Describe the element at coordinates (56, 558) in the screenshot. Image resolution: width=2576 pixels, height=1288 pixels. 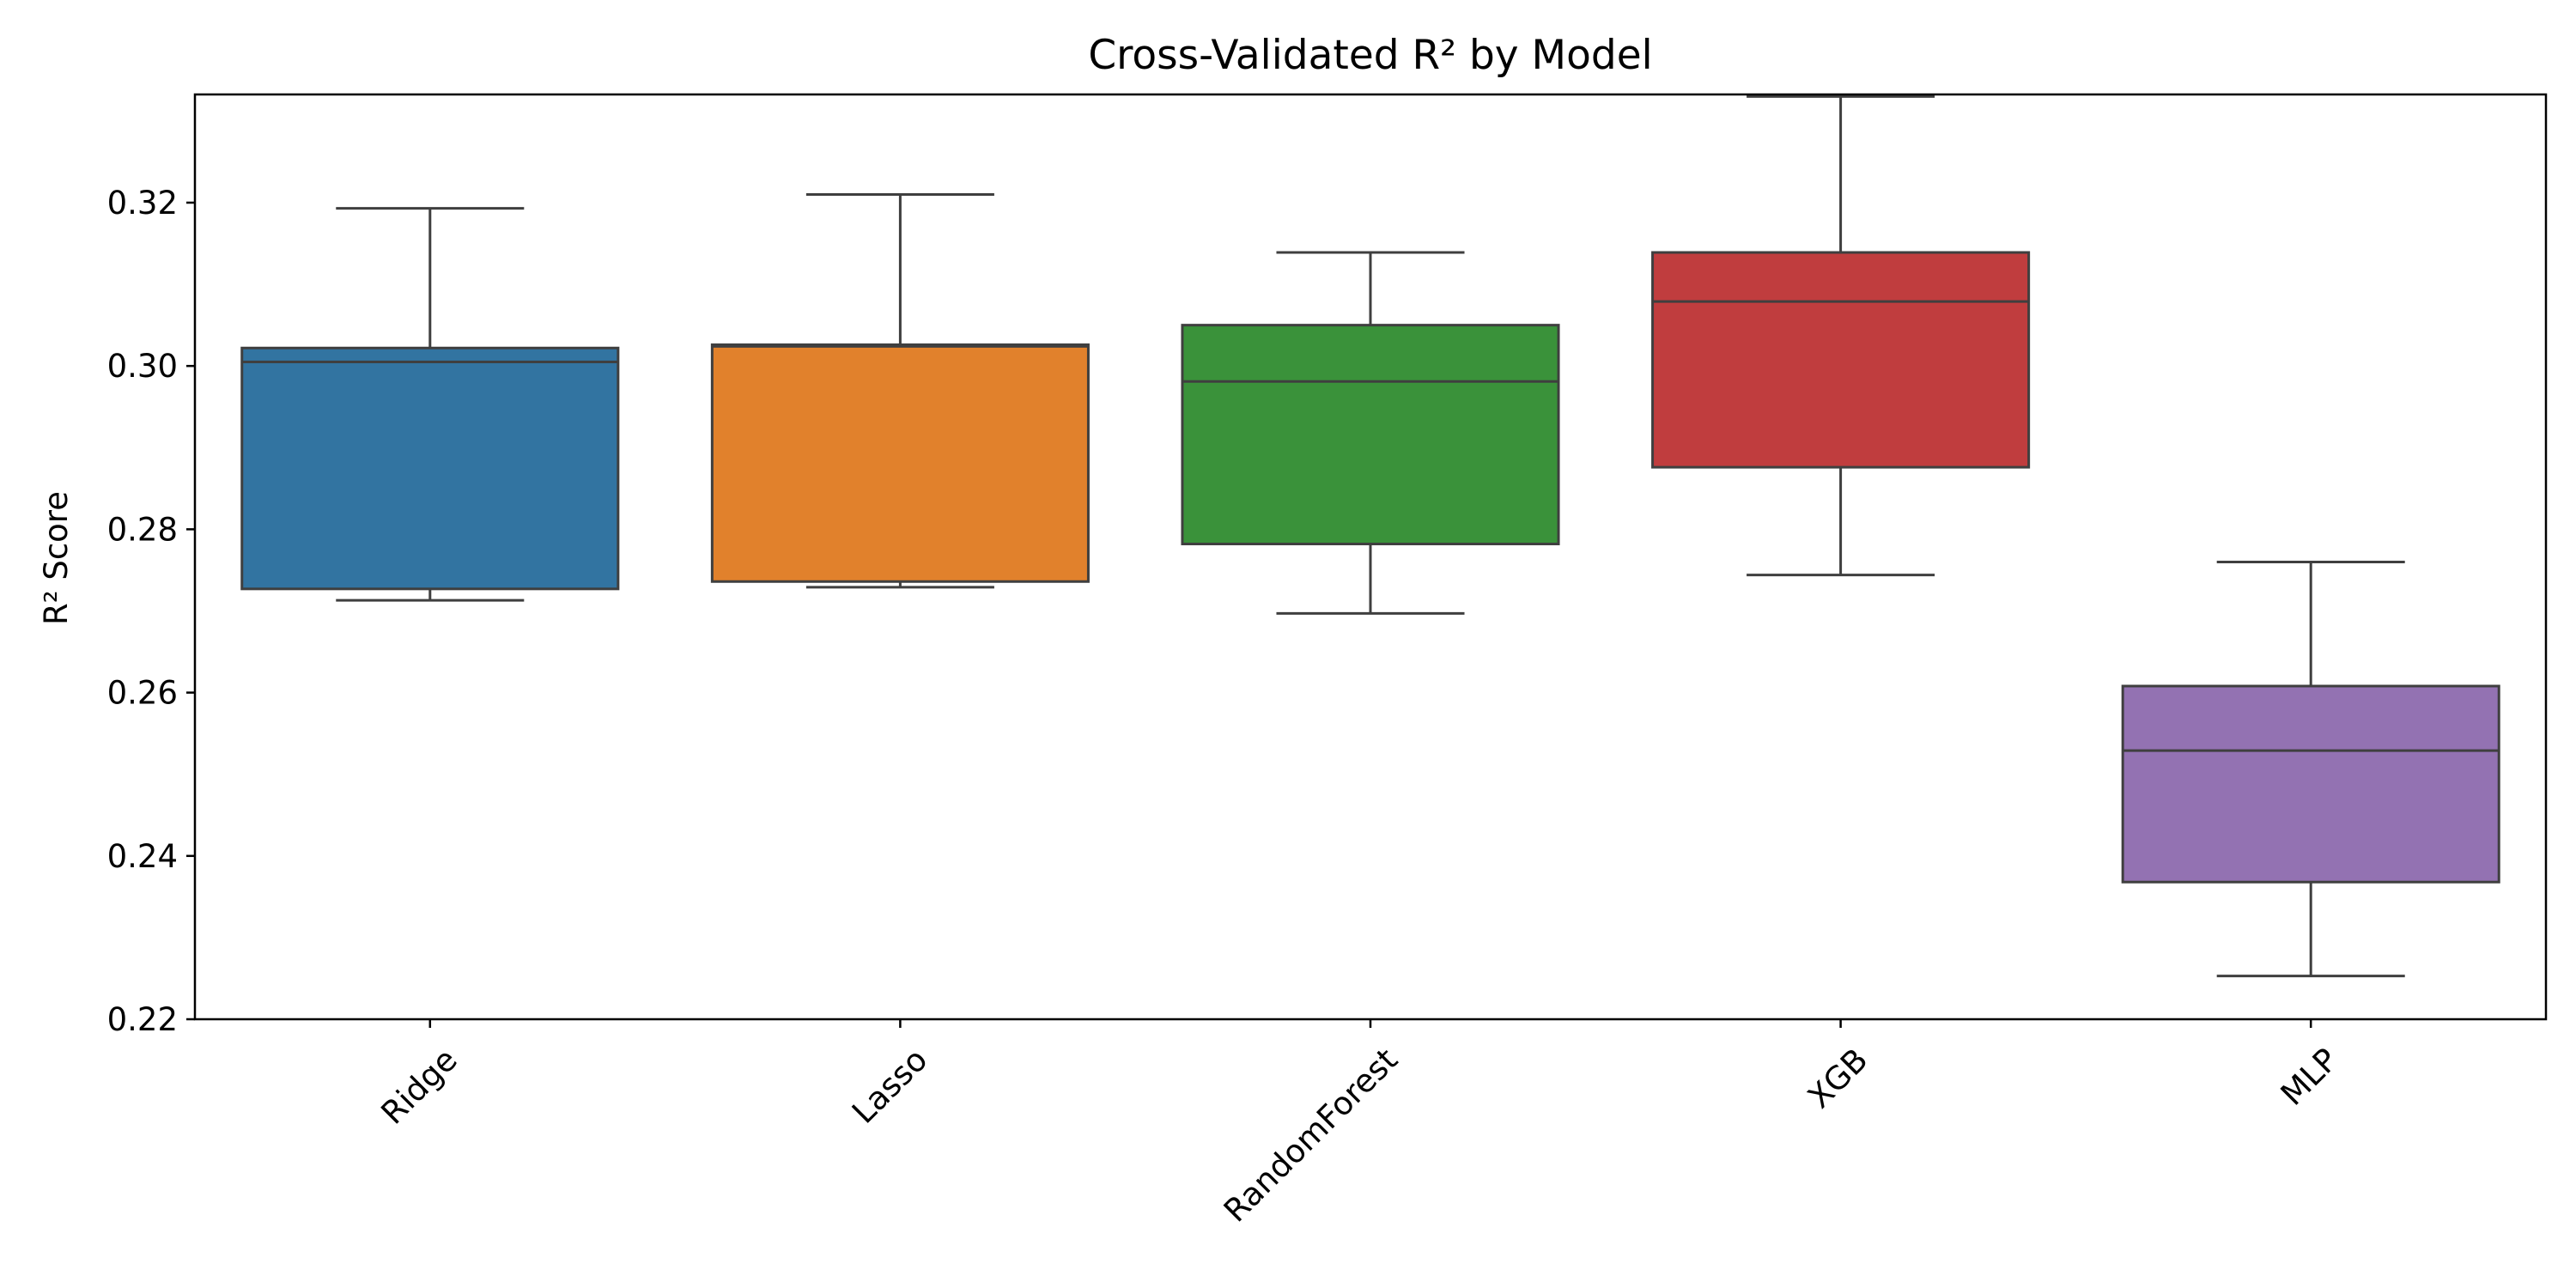
I see `y-axis-label: R² Score` at that location.